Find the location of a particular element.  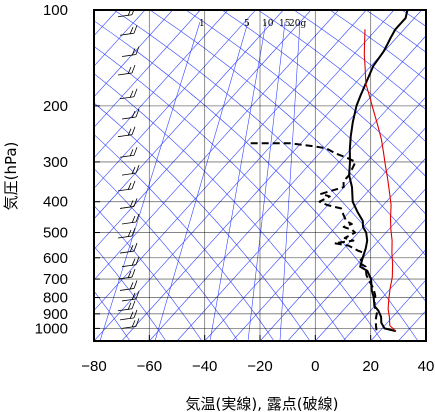

y-tick-label: 100 is located at coordinates (55, 10).